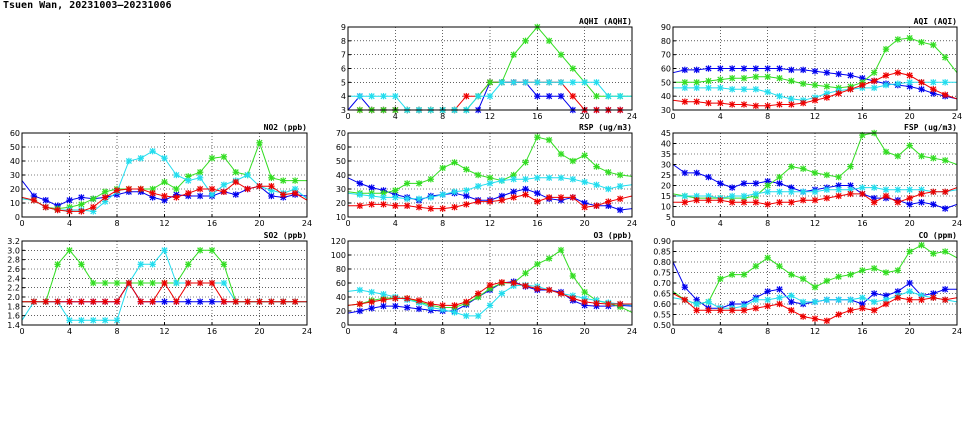  Describe the element at coordinates (341, 297) in the screenshot. I see `y-tick-label: 40` at that location.